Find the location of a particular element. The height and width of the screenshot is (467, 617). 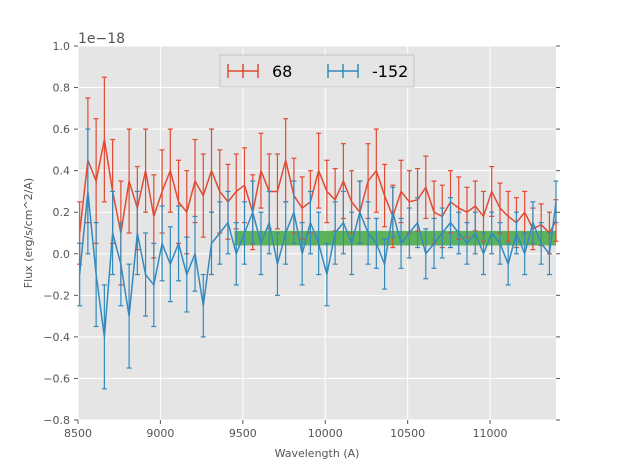

y-tick-label: 0.8 is located at coordinates (62, 88).